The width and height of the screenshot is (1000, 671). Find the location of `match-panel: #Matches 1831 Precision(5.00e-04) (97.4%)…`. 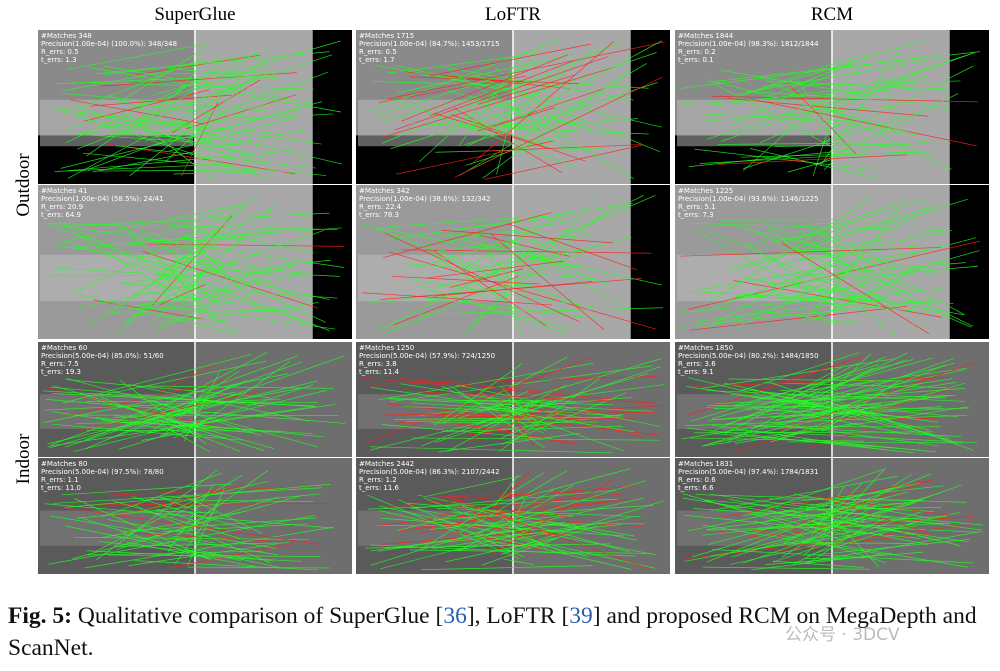

match-panel: #Matches 1831 Precision(5.00e-04) (97.4%)… is located at coordinates (832, 516).